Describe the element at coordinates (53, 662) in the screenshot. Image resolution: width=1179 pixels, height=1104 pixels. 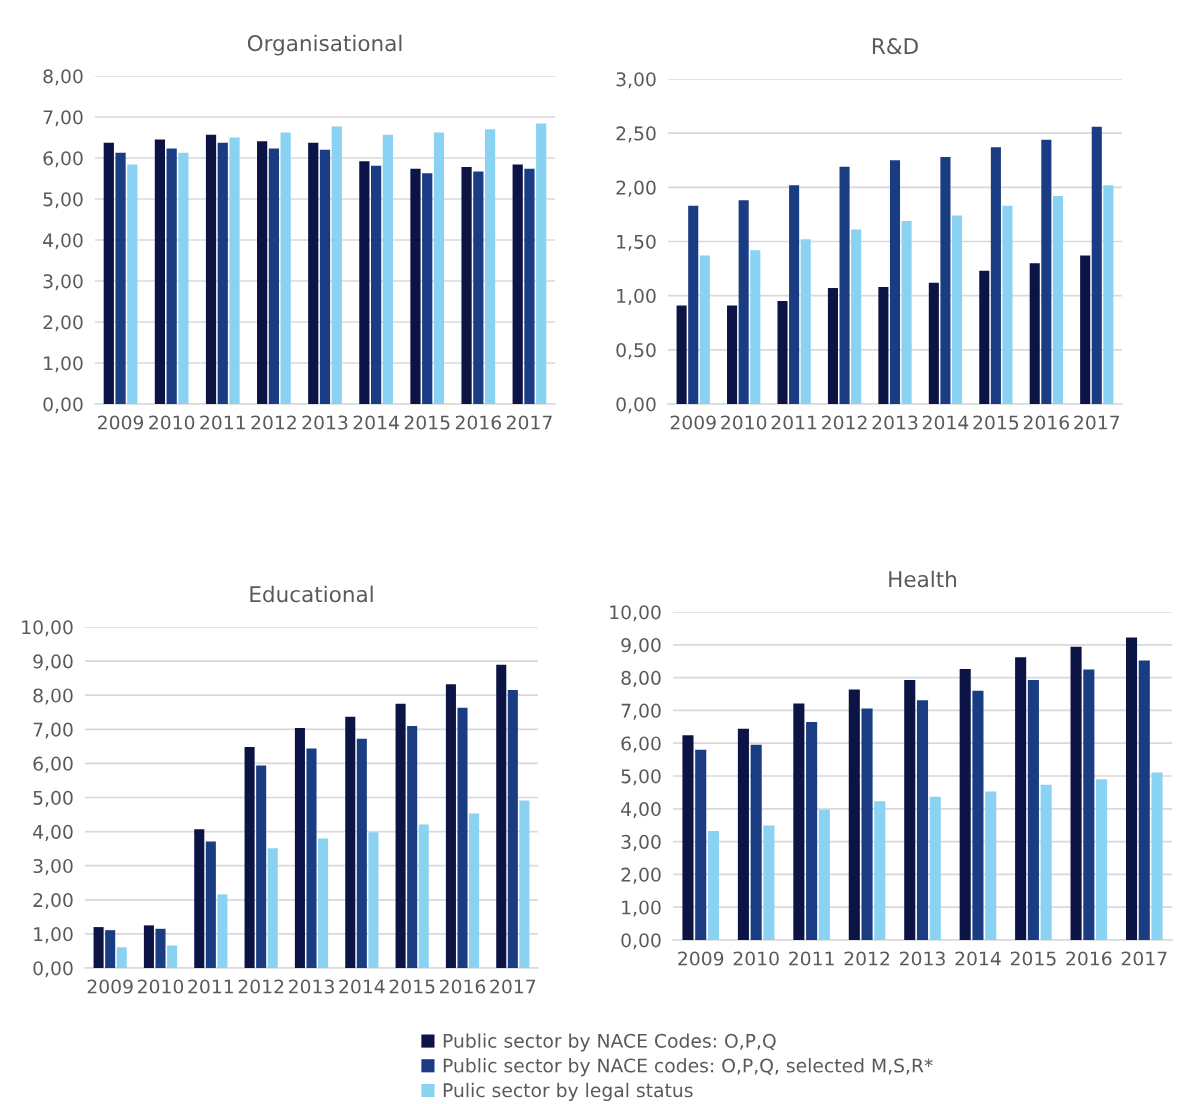
I see `y-tick-label: 9,00` at that location.